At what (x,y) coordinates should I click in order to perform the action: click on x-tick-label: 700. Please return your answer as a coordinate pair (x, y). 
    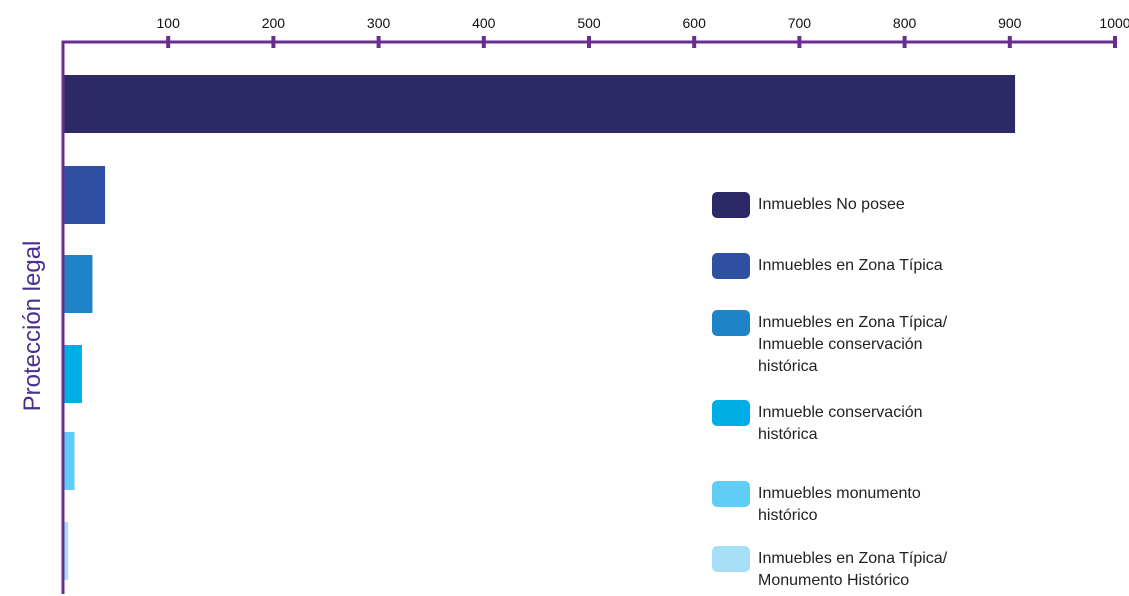
    Looking at the image, I should click on (800, 23).